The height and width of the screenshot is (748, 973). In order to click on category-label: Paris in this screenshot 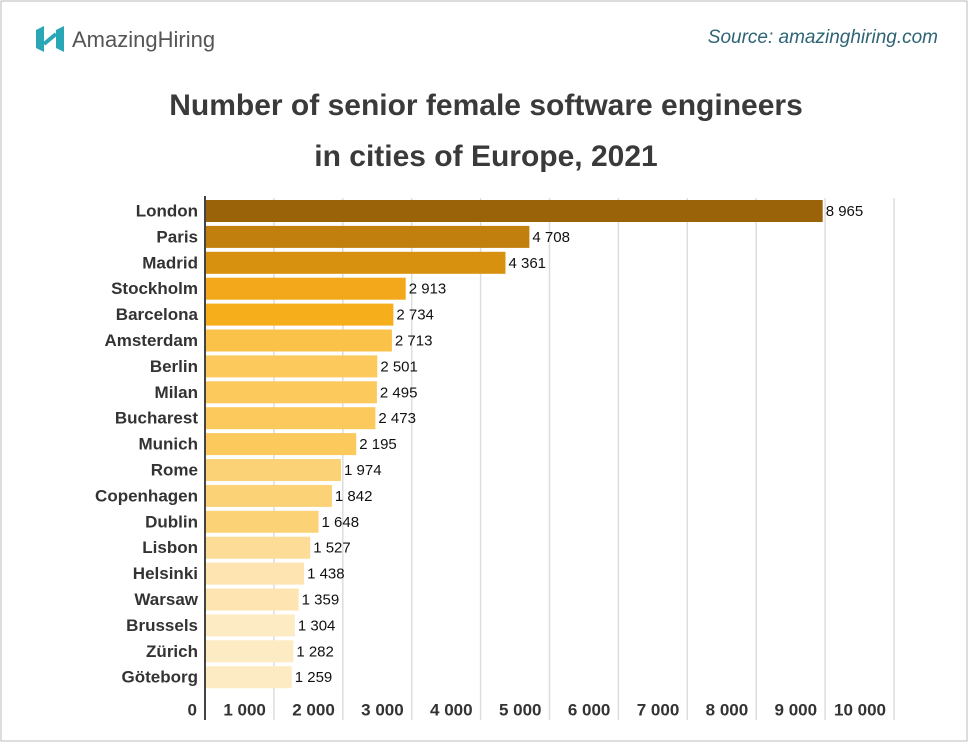, I will do `click(177, 236)`.